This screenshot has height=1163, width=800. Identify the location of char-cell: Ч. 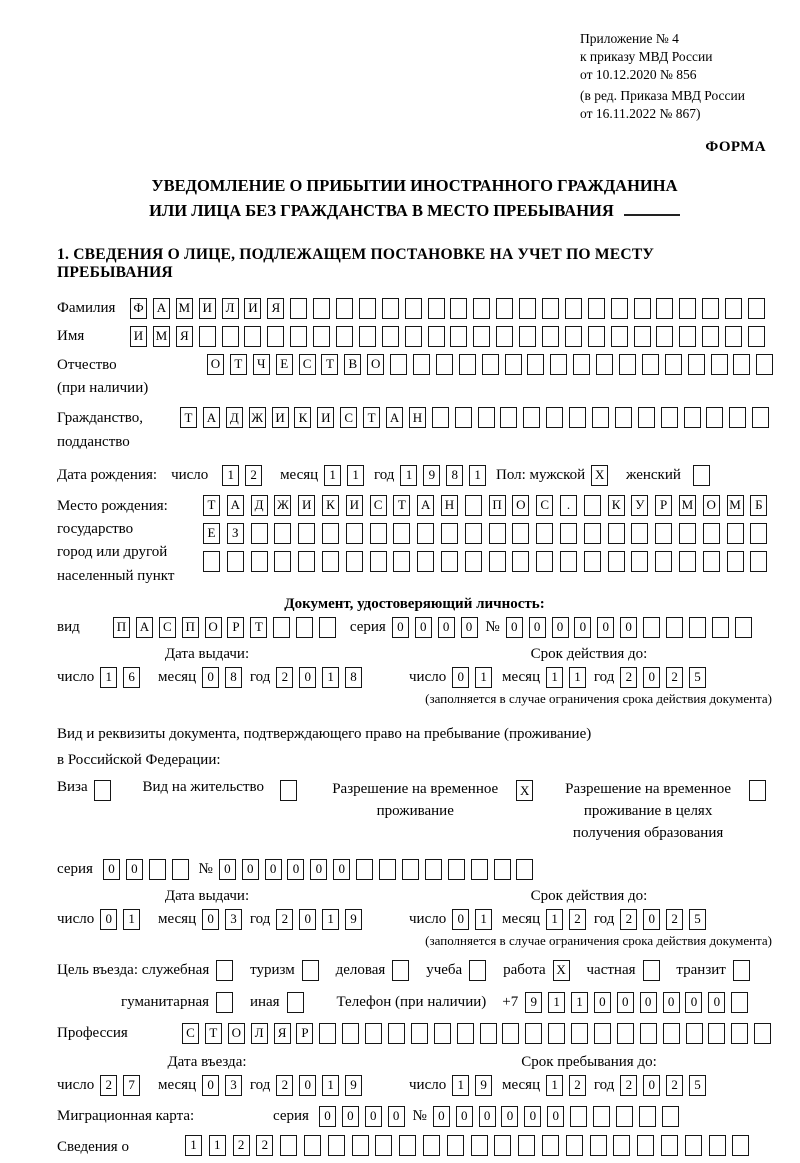
(261, 364).